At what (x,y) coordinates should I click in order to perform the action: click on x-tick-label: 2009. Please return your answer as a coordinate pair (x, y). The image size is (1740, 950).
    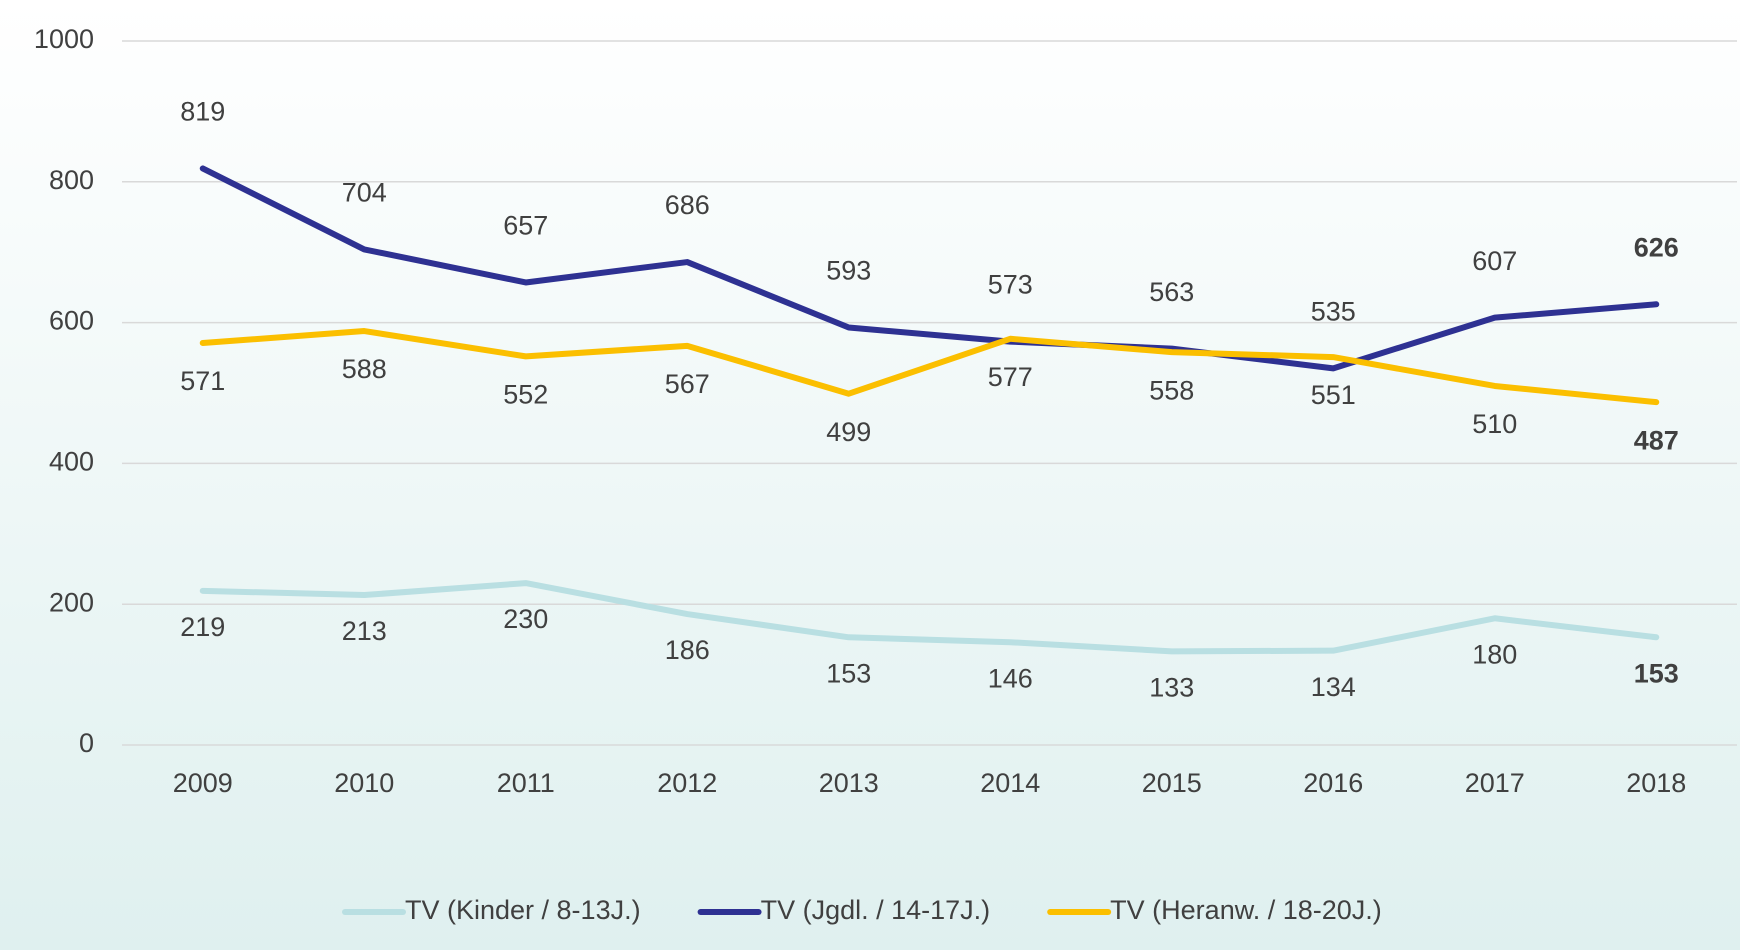
    Looking at the image, I should click on (203, 783).